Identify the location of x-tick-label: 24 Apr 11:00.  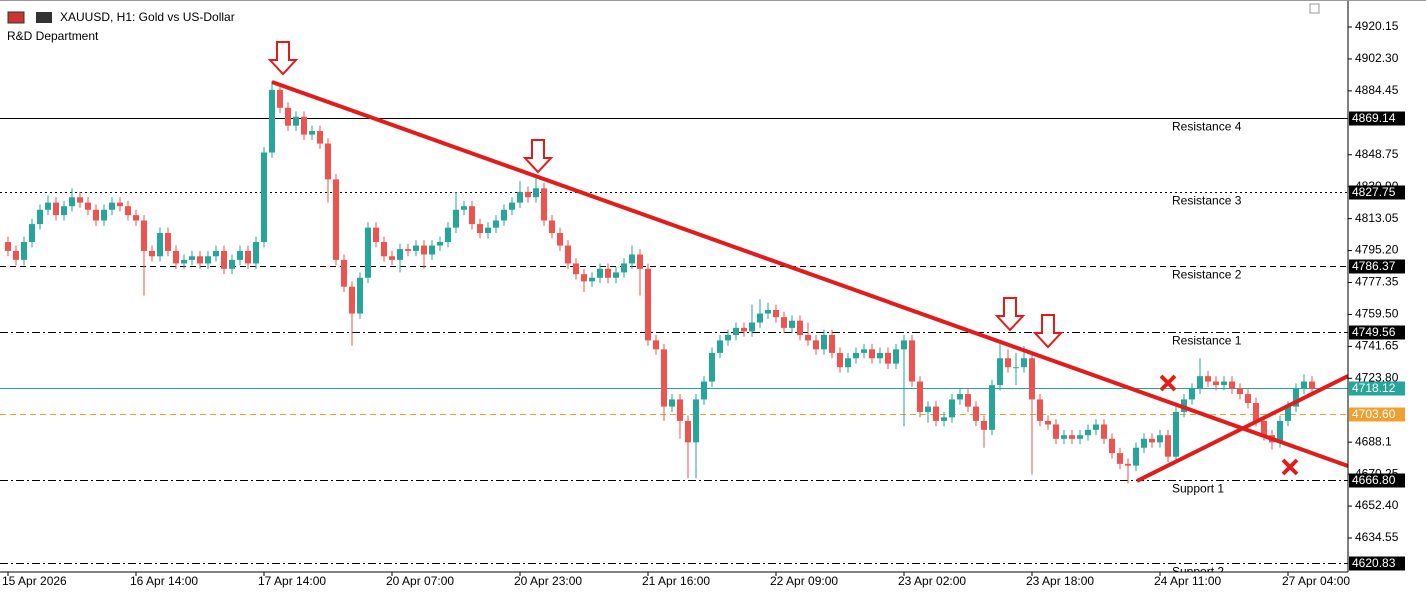
(1187, 581).